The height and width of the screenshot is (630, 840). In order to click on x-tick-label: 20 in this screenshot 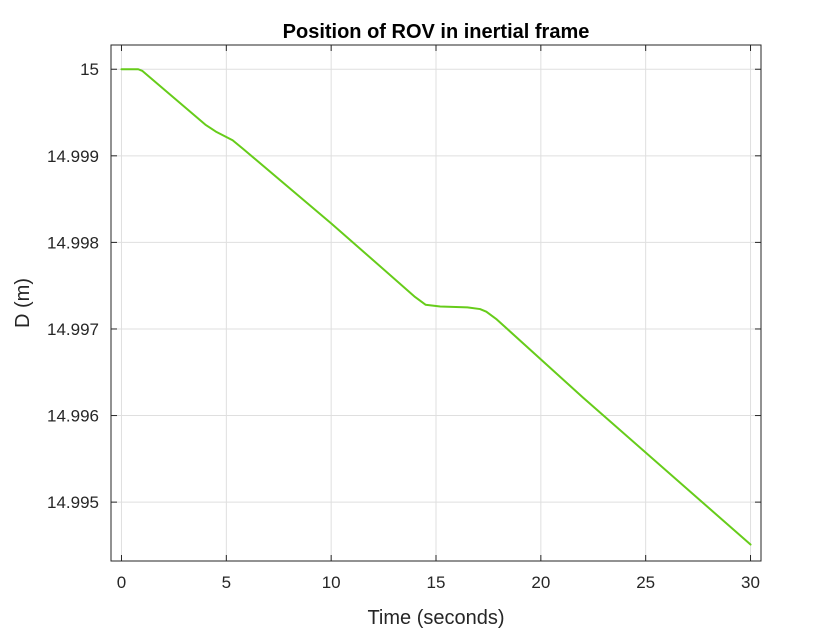, I will do `click(540, 582)`.